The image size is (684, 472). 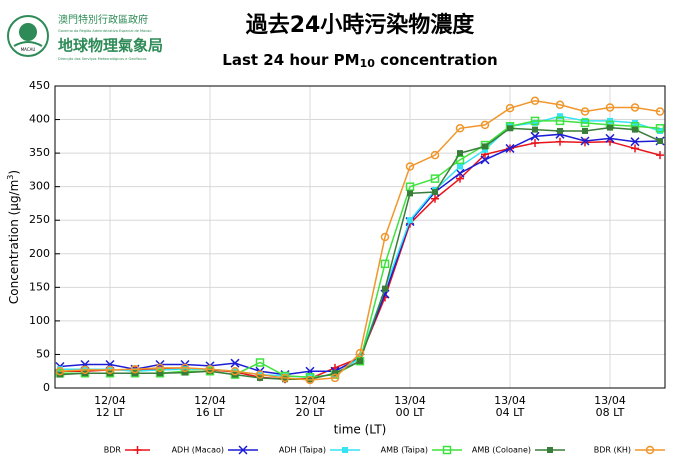 I want to click on chart-title: 過去24小時污染物濃度, so click(x=361, y=25).